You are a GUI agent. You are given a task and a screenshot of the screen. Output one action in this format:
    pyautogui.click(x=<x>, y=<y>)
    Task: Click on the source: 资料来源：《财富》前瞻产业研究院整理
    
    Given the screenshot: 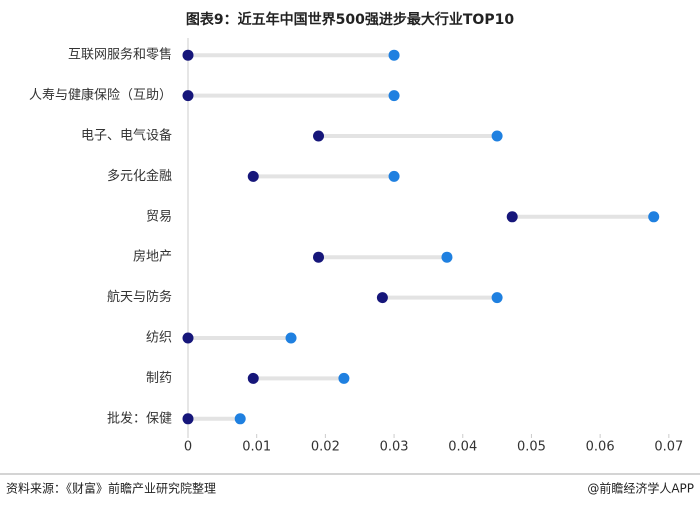 What is the action you would take?
    pyautogui.click(x=111, y=488)
    